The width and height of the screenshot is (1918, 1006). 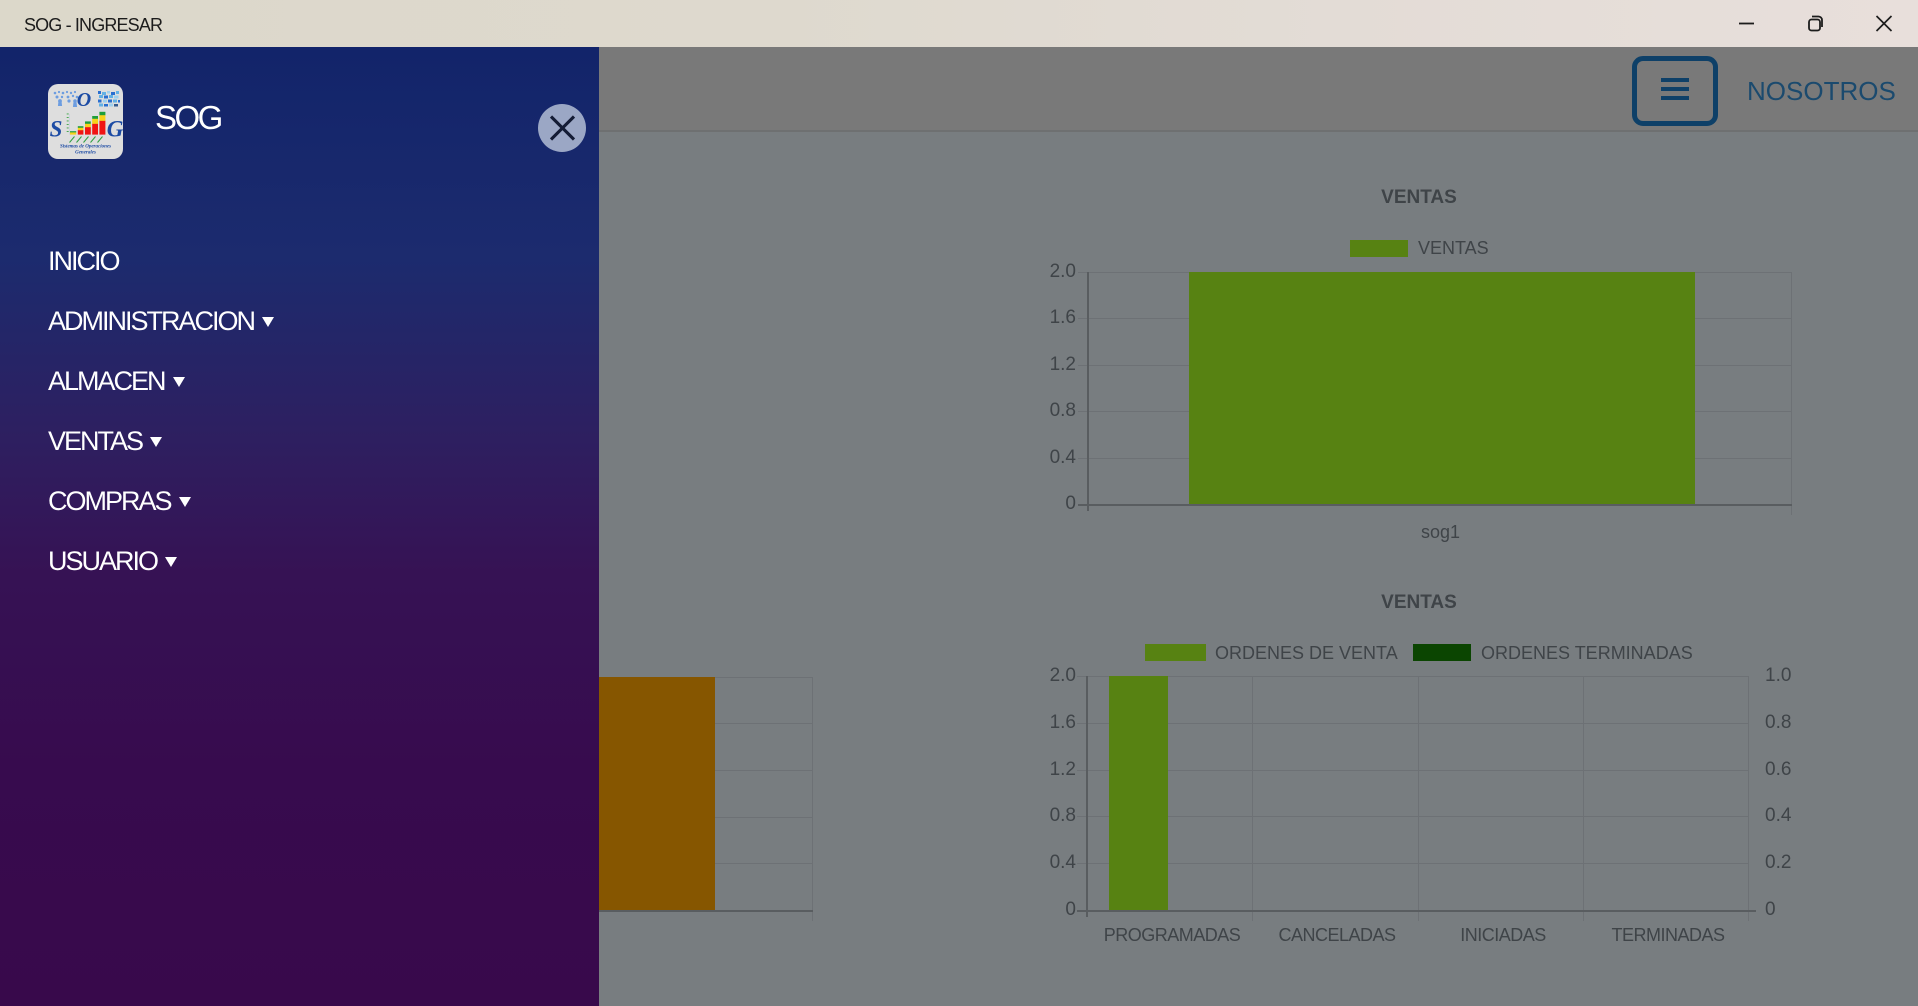 What do you see at coordinates (85, 153) in the screenshot?
I see `svg-text: Generales` at bounding box center [85, 153].